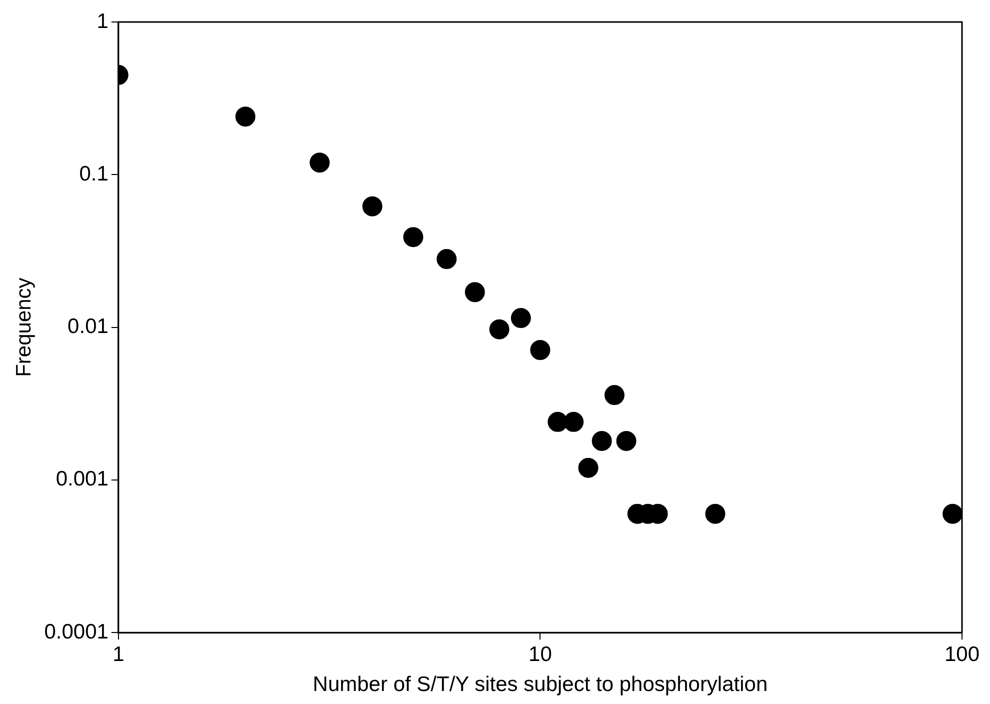 Image resolution: width=990 pixels, height=704 pixels. I want to click on x-axis-title: Number of S/T/Y sites subject to phosphorylation, so click(540, 684).